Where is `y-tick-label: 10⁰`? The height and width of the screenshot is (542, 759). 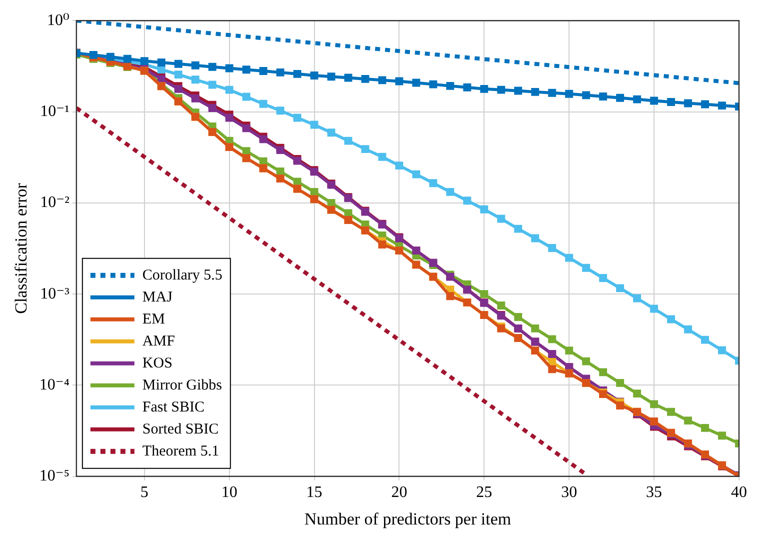 y-tick-label: 10⁰ is located at coordinates (58, 20).